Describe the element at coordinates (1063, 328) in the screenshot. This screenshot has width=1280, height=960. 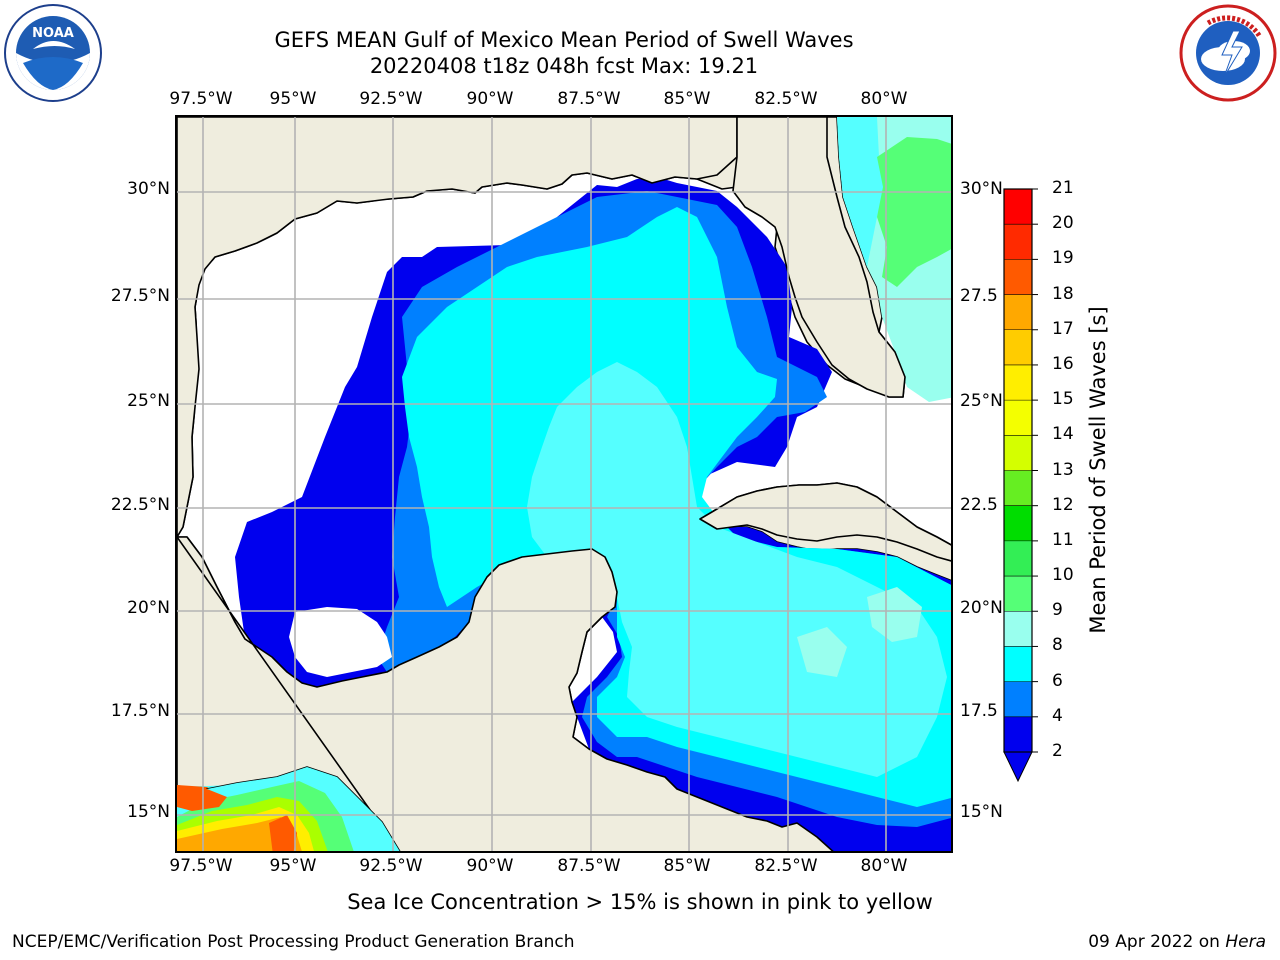
I see `colorbar-tick-label: 17` at that location.